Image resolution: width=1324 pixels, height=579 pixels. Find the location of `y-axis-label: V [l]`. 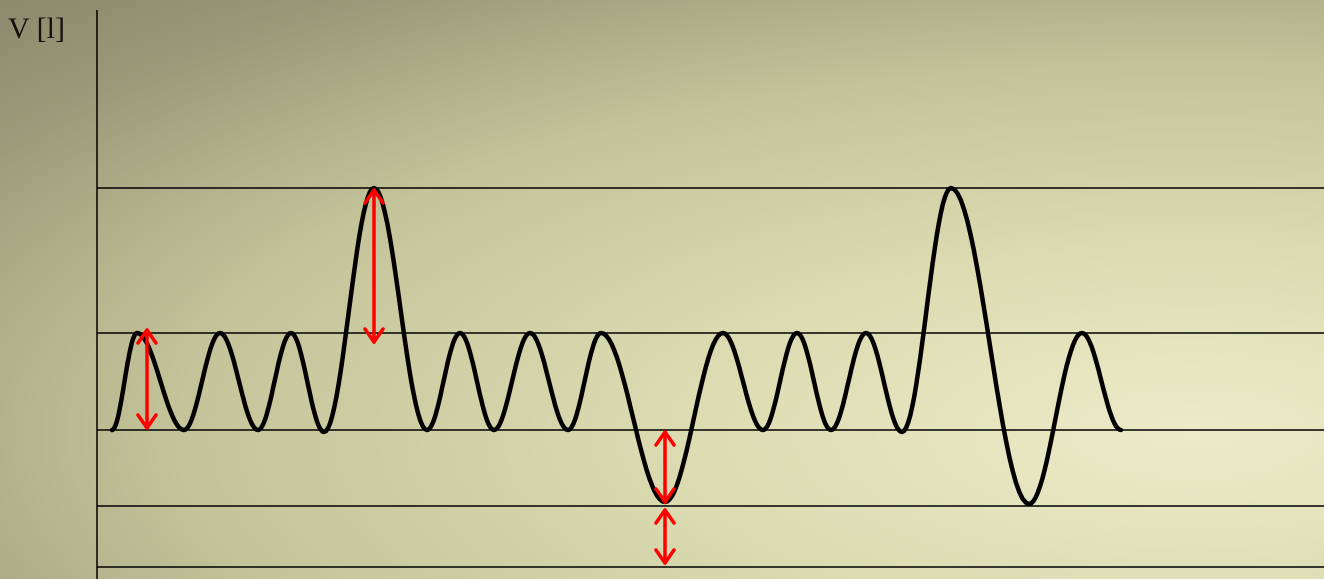

y-axis-label: V [l] is located at coordinates (36, 28).